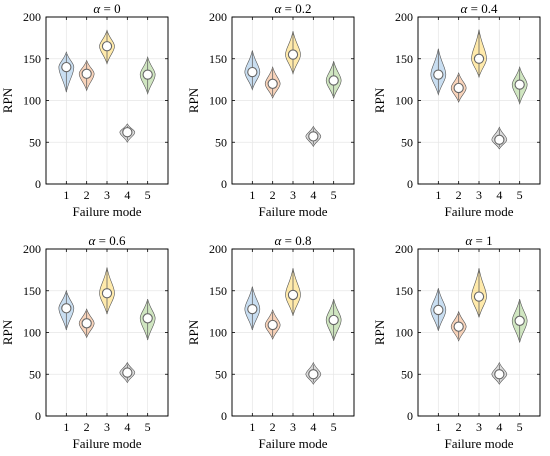 The height and width of the screenshot is (456, 550). What do you see at coordinates (110, 8) in the screenshot?
I see `panel-title-value: = 0` at bounding box center [110, 8].